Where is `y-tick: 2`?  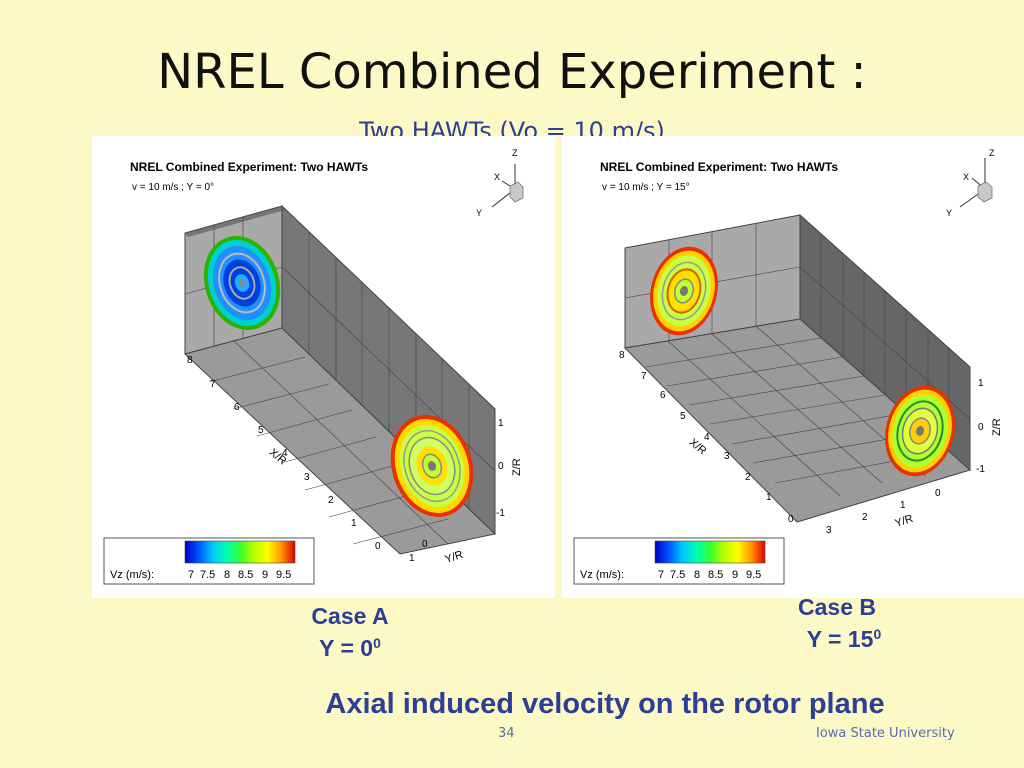
y-tick: 2 is located at coordinates (865, 517).